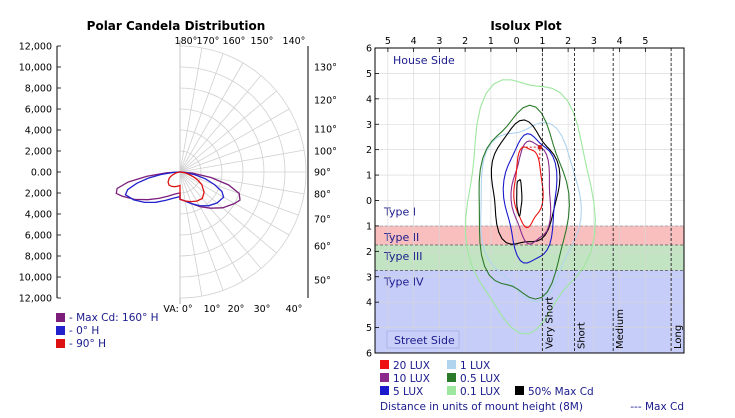 The height and width of the screenshot is (418, 735). Describe the element at coordinates (411, 379) in the screenshot. I see `isolux-legend-label: 10 LUX` at that location.